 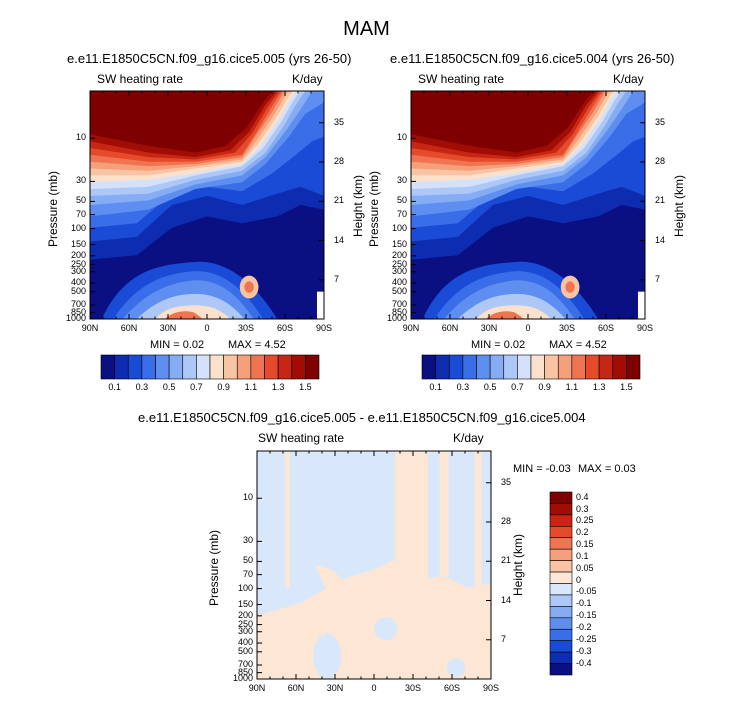 I want to click on panel2-units-label: K/day, so click(x=628, y=79).